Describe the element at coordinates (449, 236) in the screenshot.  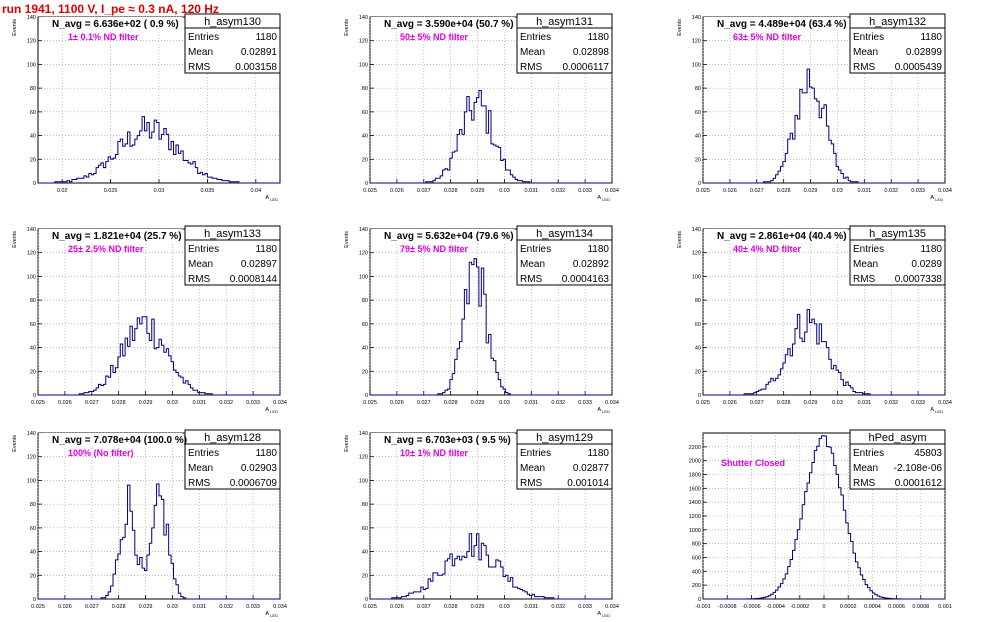
I see `navg-label: N_avg = 5.632e+04 (79.6 %)` at that location.